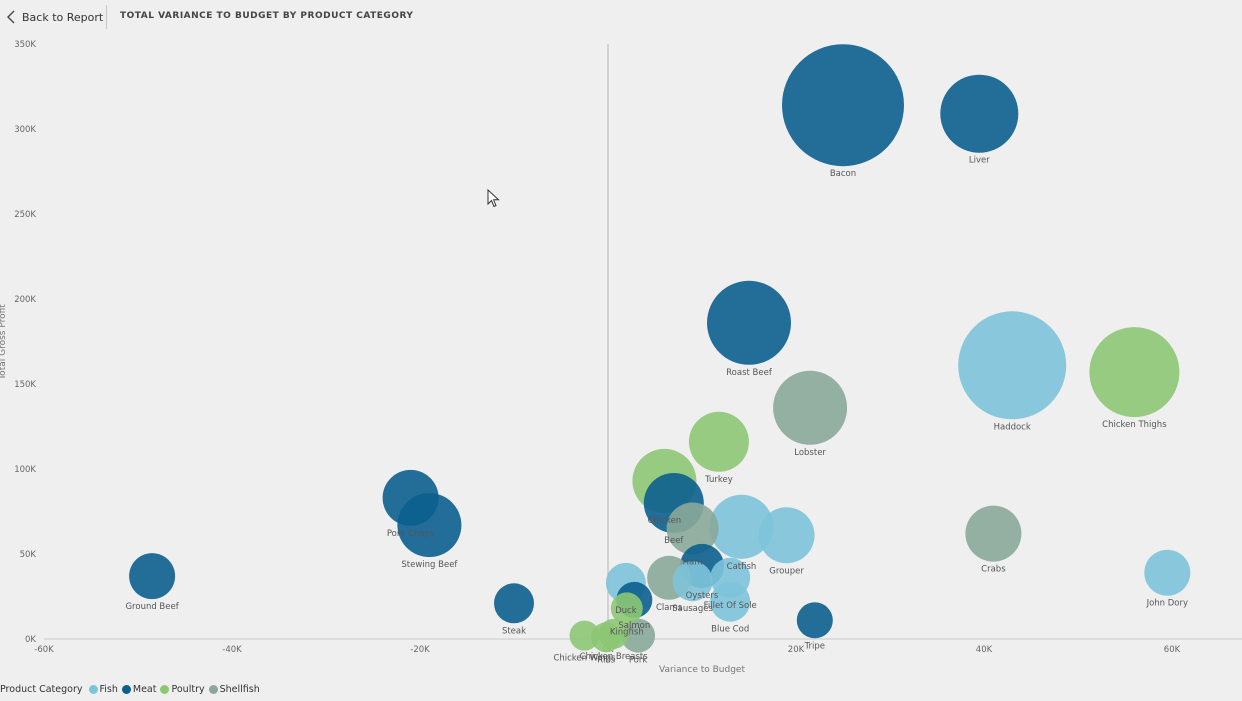 This screenshot has width=1242, height=701. What do you see at coordinates (584, 659) in the screenshot?
I see `bubble-label: Chicken Wings` at bounding box center [584, 659].